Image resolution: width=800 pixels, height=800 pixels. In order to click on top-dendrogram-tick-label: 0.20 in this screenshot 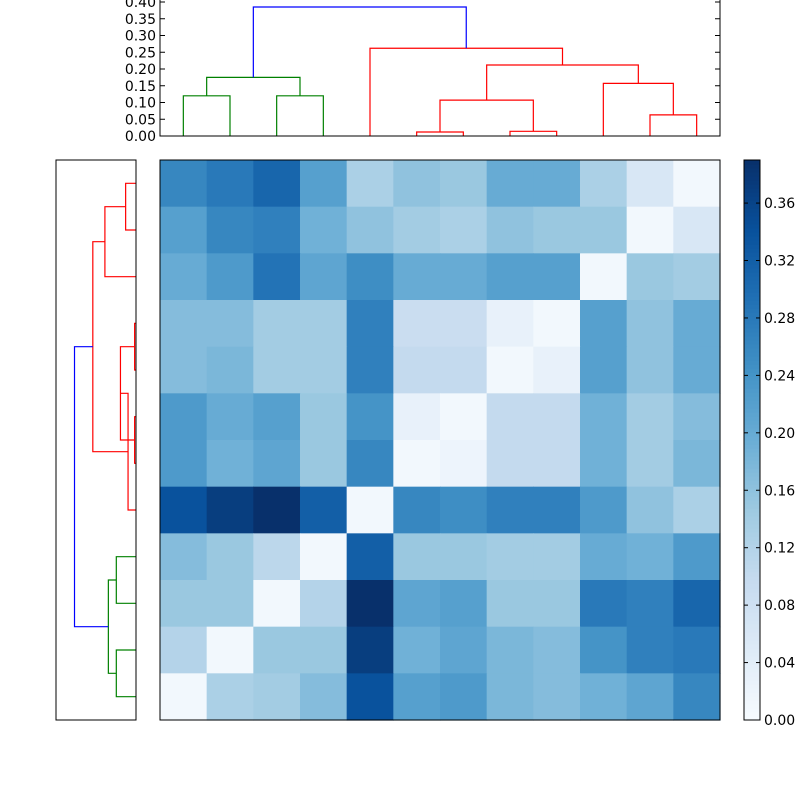, I will do `click(140, 70)`.